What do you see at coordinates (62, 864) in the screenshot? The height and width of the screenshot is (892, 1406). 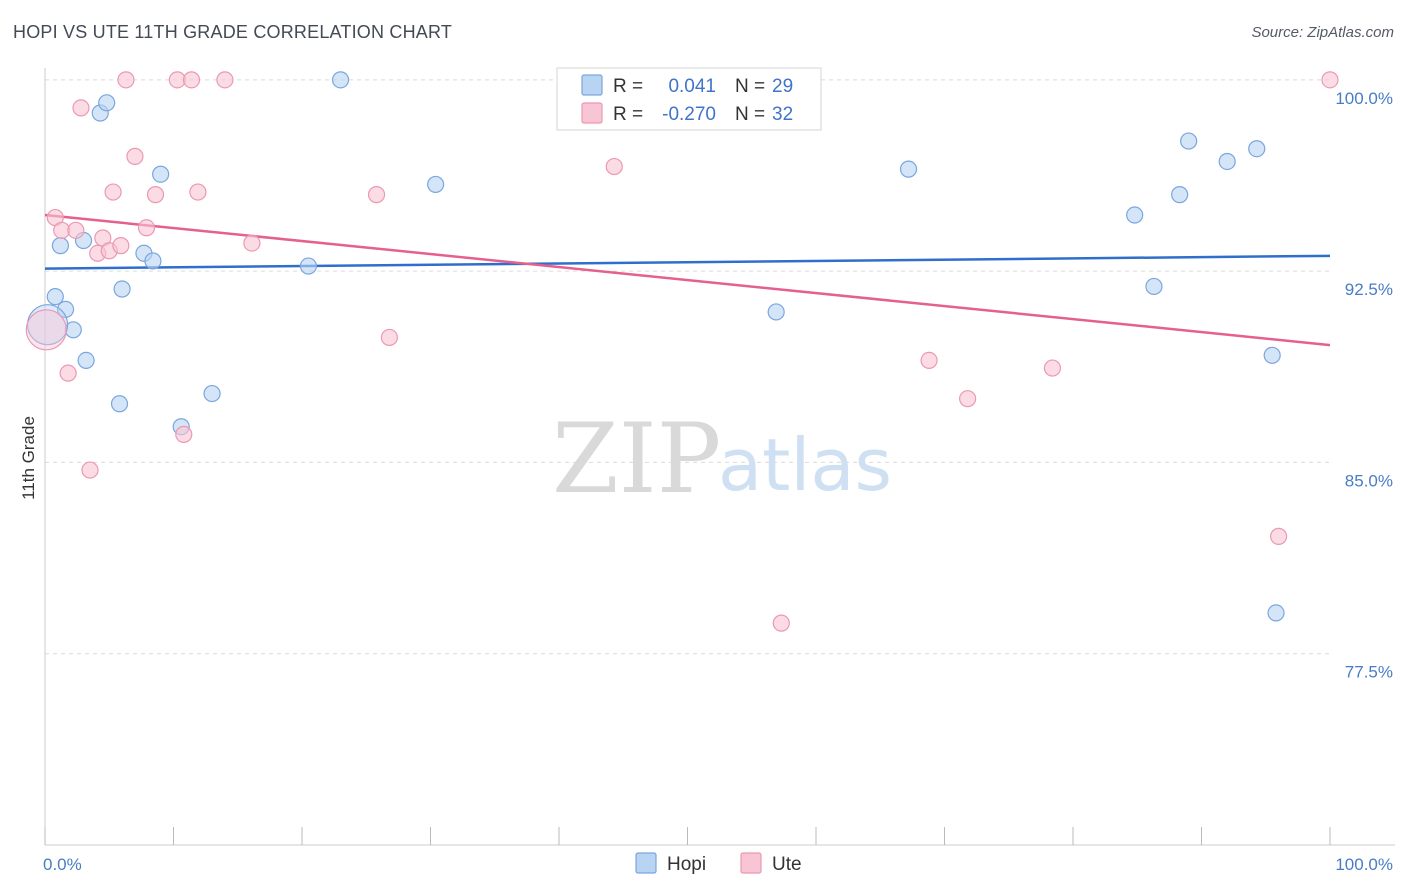 I see `x-tick-label-0: 0.0%` at bounding box center [62, 864].